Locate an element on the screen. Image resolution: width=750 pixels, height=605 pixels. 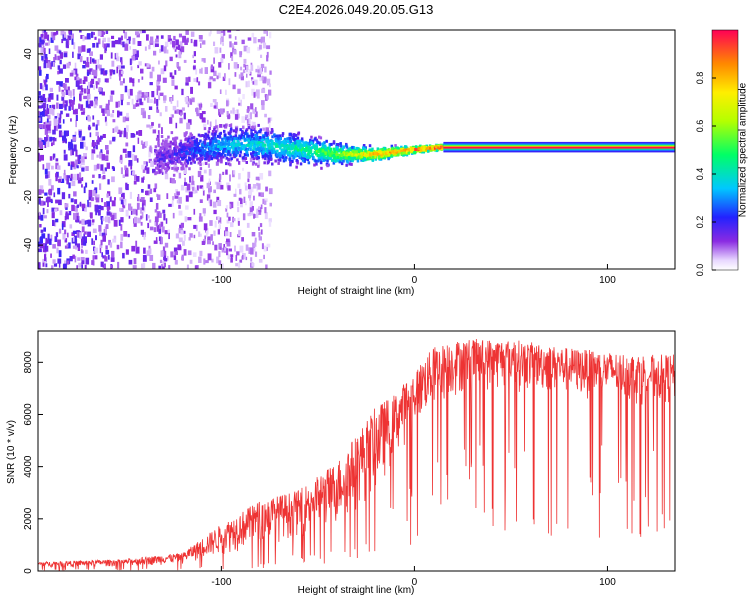
heatmap-y-tick-label: -20 is located at coordinates (28, 197).